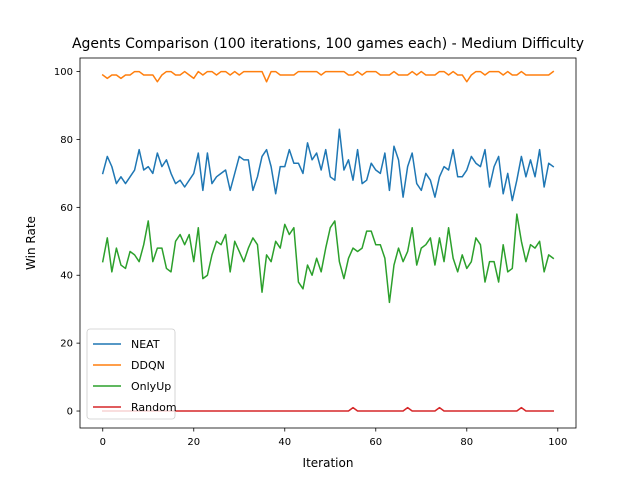  What do you see at coordinates (284, 442) in the screenshot?
I see `x-tick-label: 40` at bounding box center [284, 442].